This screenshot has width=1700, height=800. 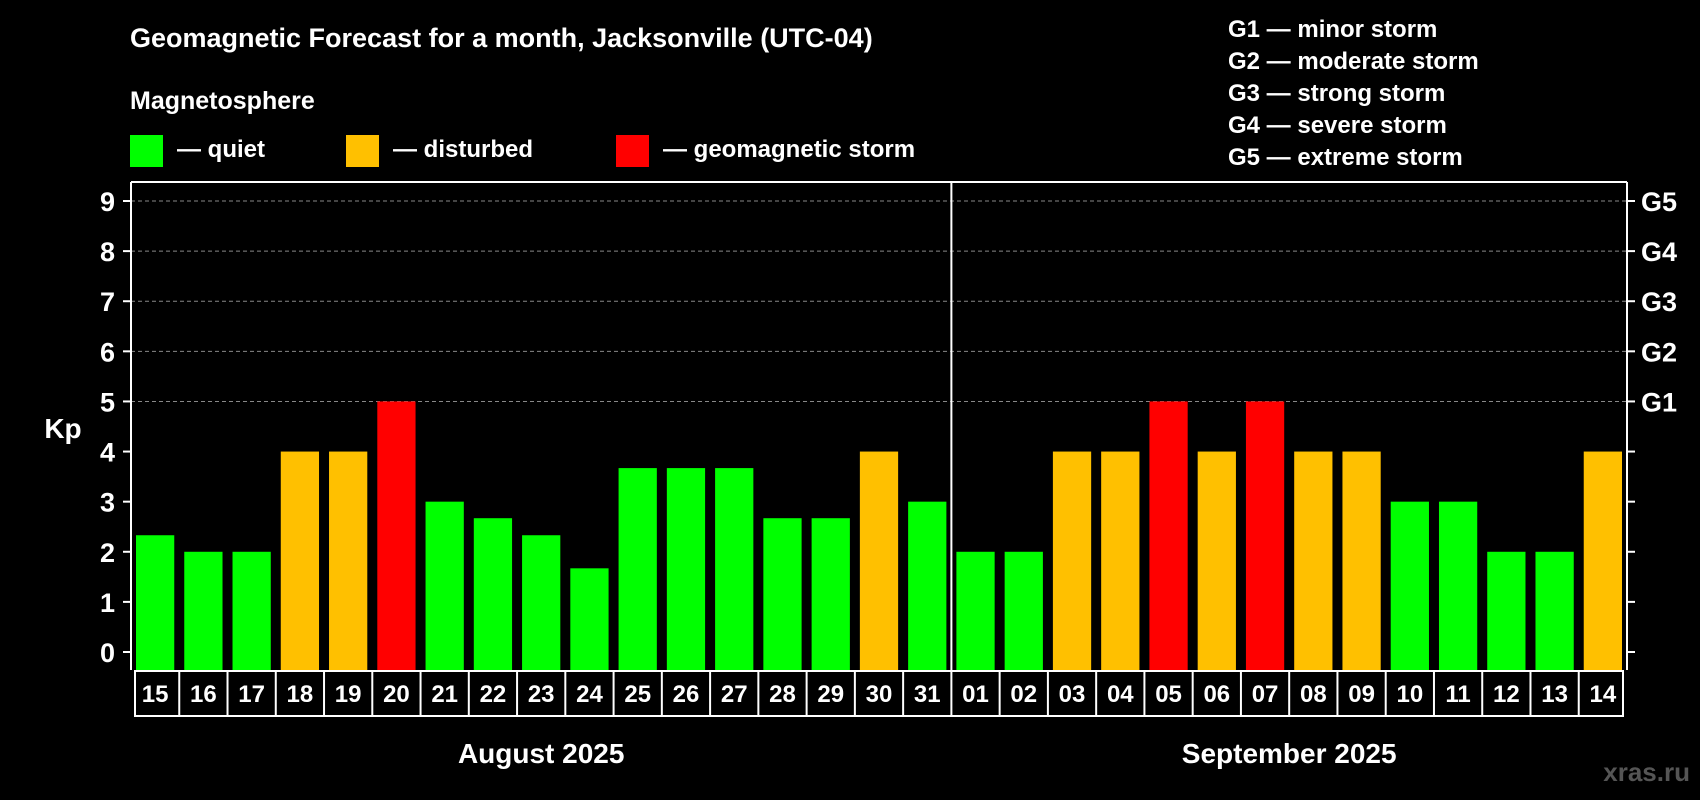 What do you see at coordinates (686, 694) in the screenshot?
I see `x-tick-label-26: 26` at bounding box center [686, 694].